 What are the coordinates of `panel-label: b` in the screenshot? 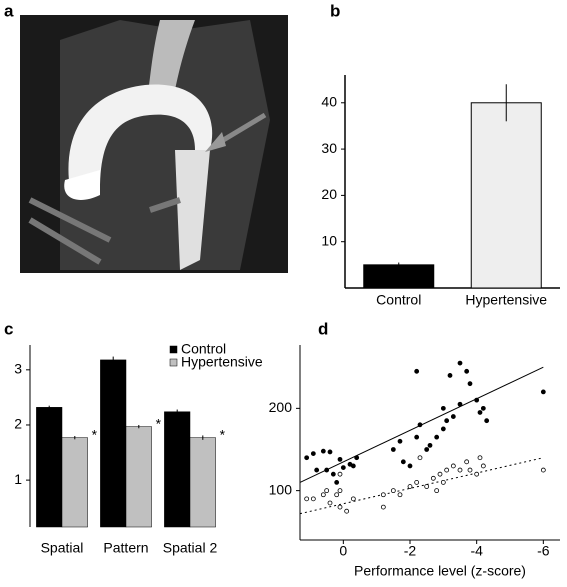 It's located at (335, 10).